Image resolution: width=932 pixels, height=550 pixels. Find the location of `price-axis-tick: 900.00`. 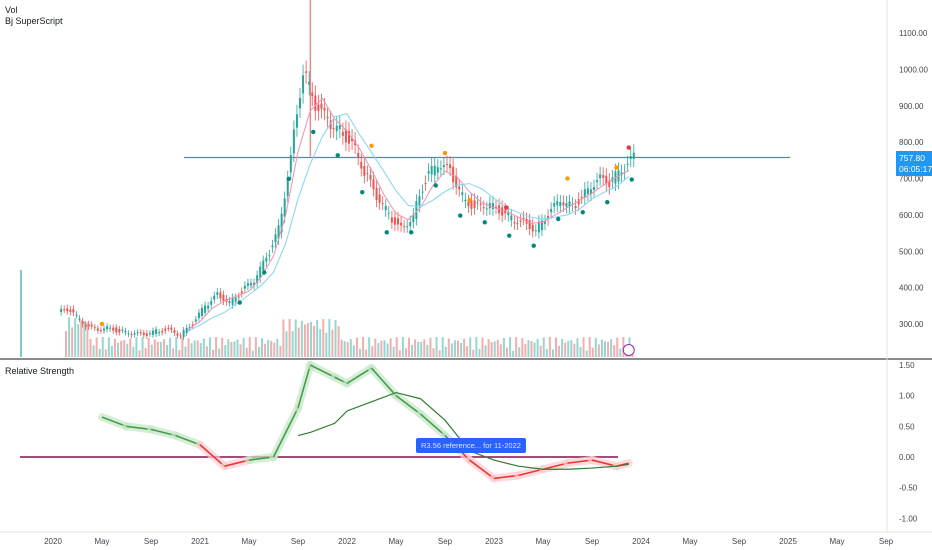

price-axis-tick: 900.00 is located at coordinates (911, 106).